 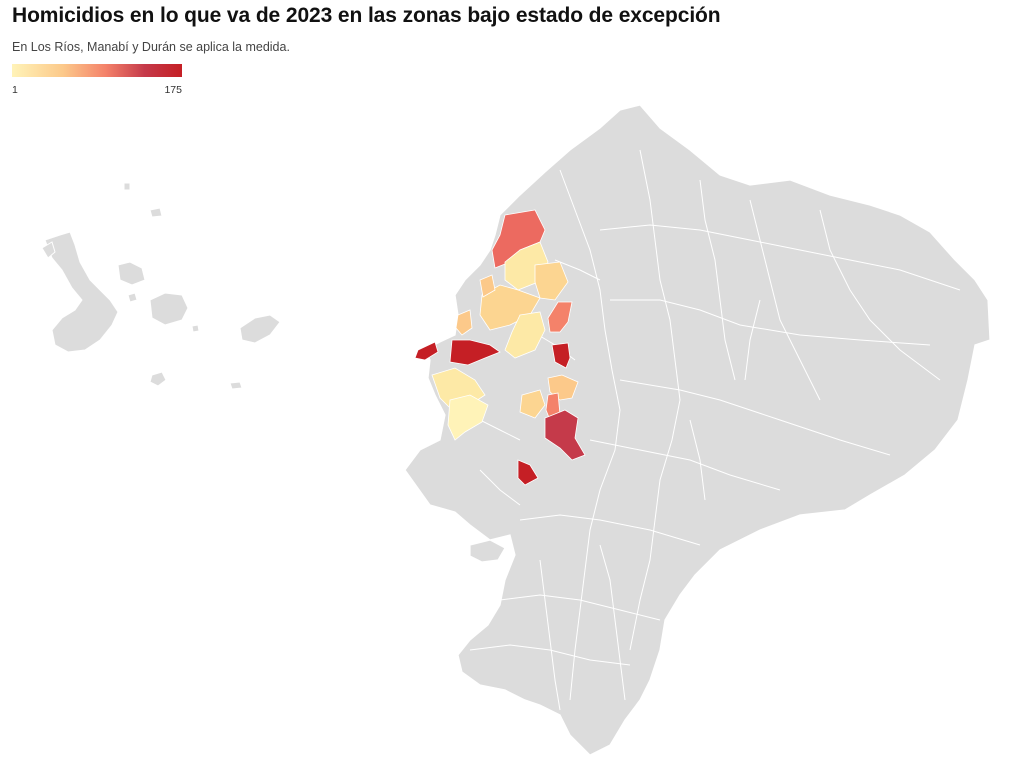 What do you see at coordinates (127, 186) in the screenshot?
I see `island-pinta` at bounding box center [127, 186].